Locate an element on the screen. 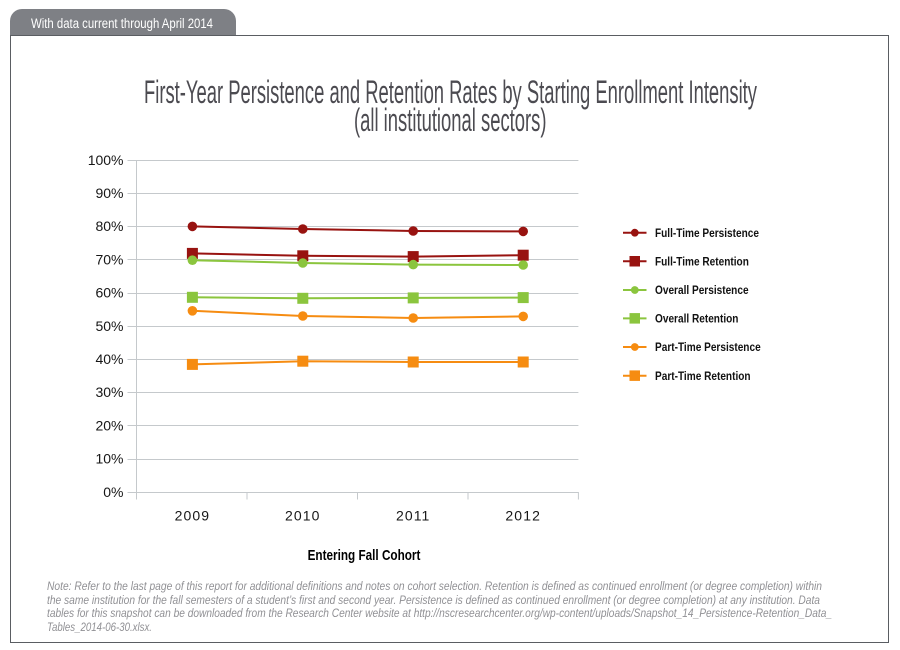 The image size is (900, 650). svg-text: Overall Retention is located at coordinates (697, 319).